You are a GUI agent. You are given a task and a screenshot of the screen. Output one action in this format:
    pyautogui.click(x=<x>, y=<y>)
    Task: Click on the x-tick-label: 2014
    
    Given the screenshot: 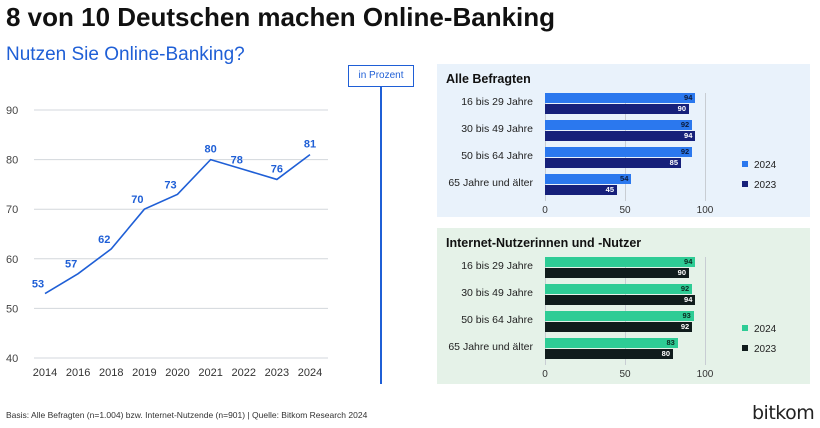 What is the action you would take?
    pyautogui.click(x=45, y=373)
    